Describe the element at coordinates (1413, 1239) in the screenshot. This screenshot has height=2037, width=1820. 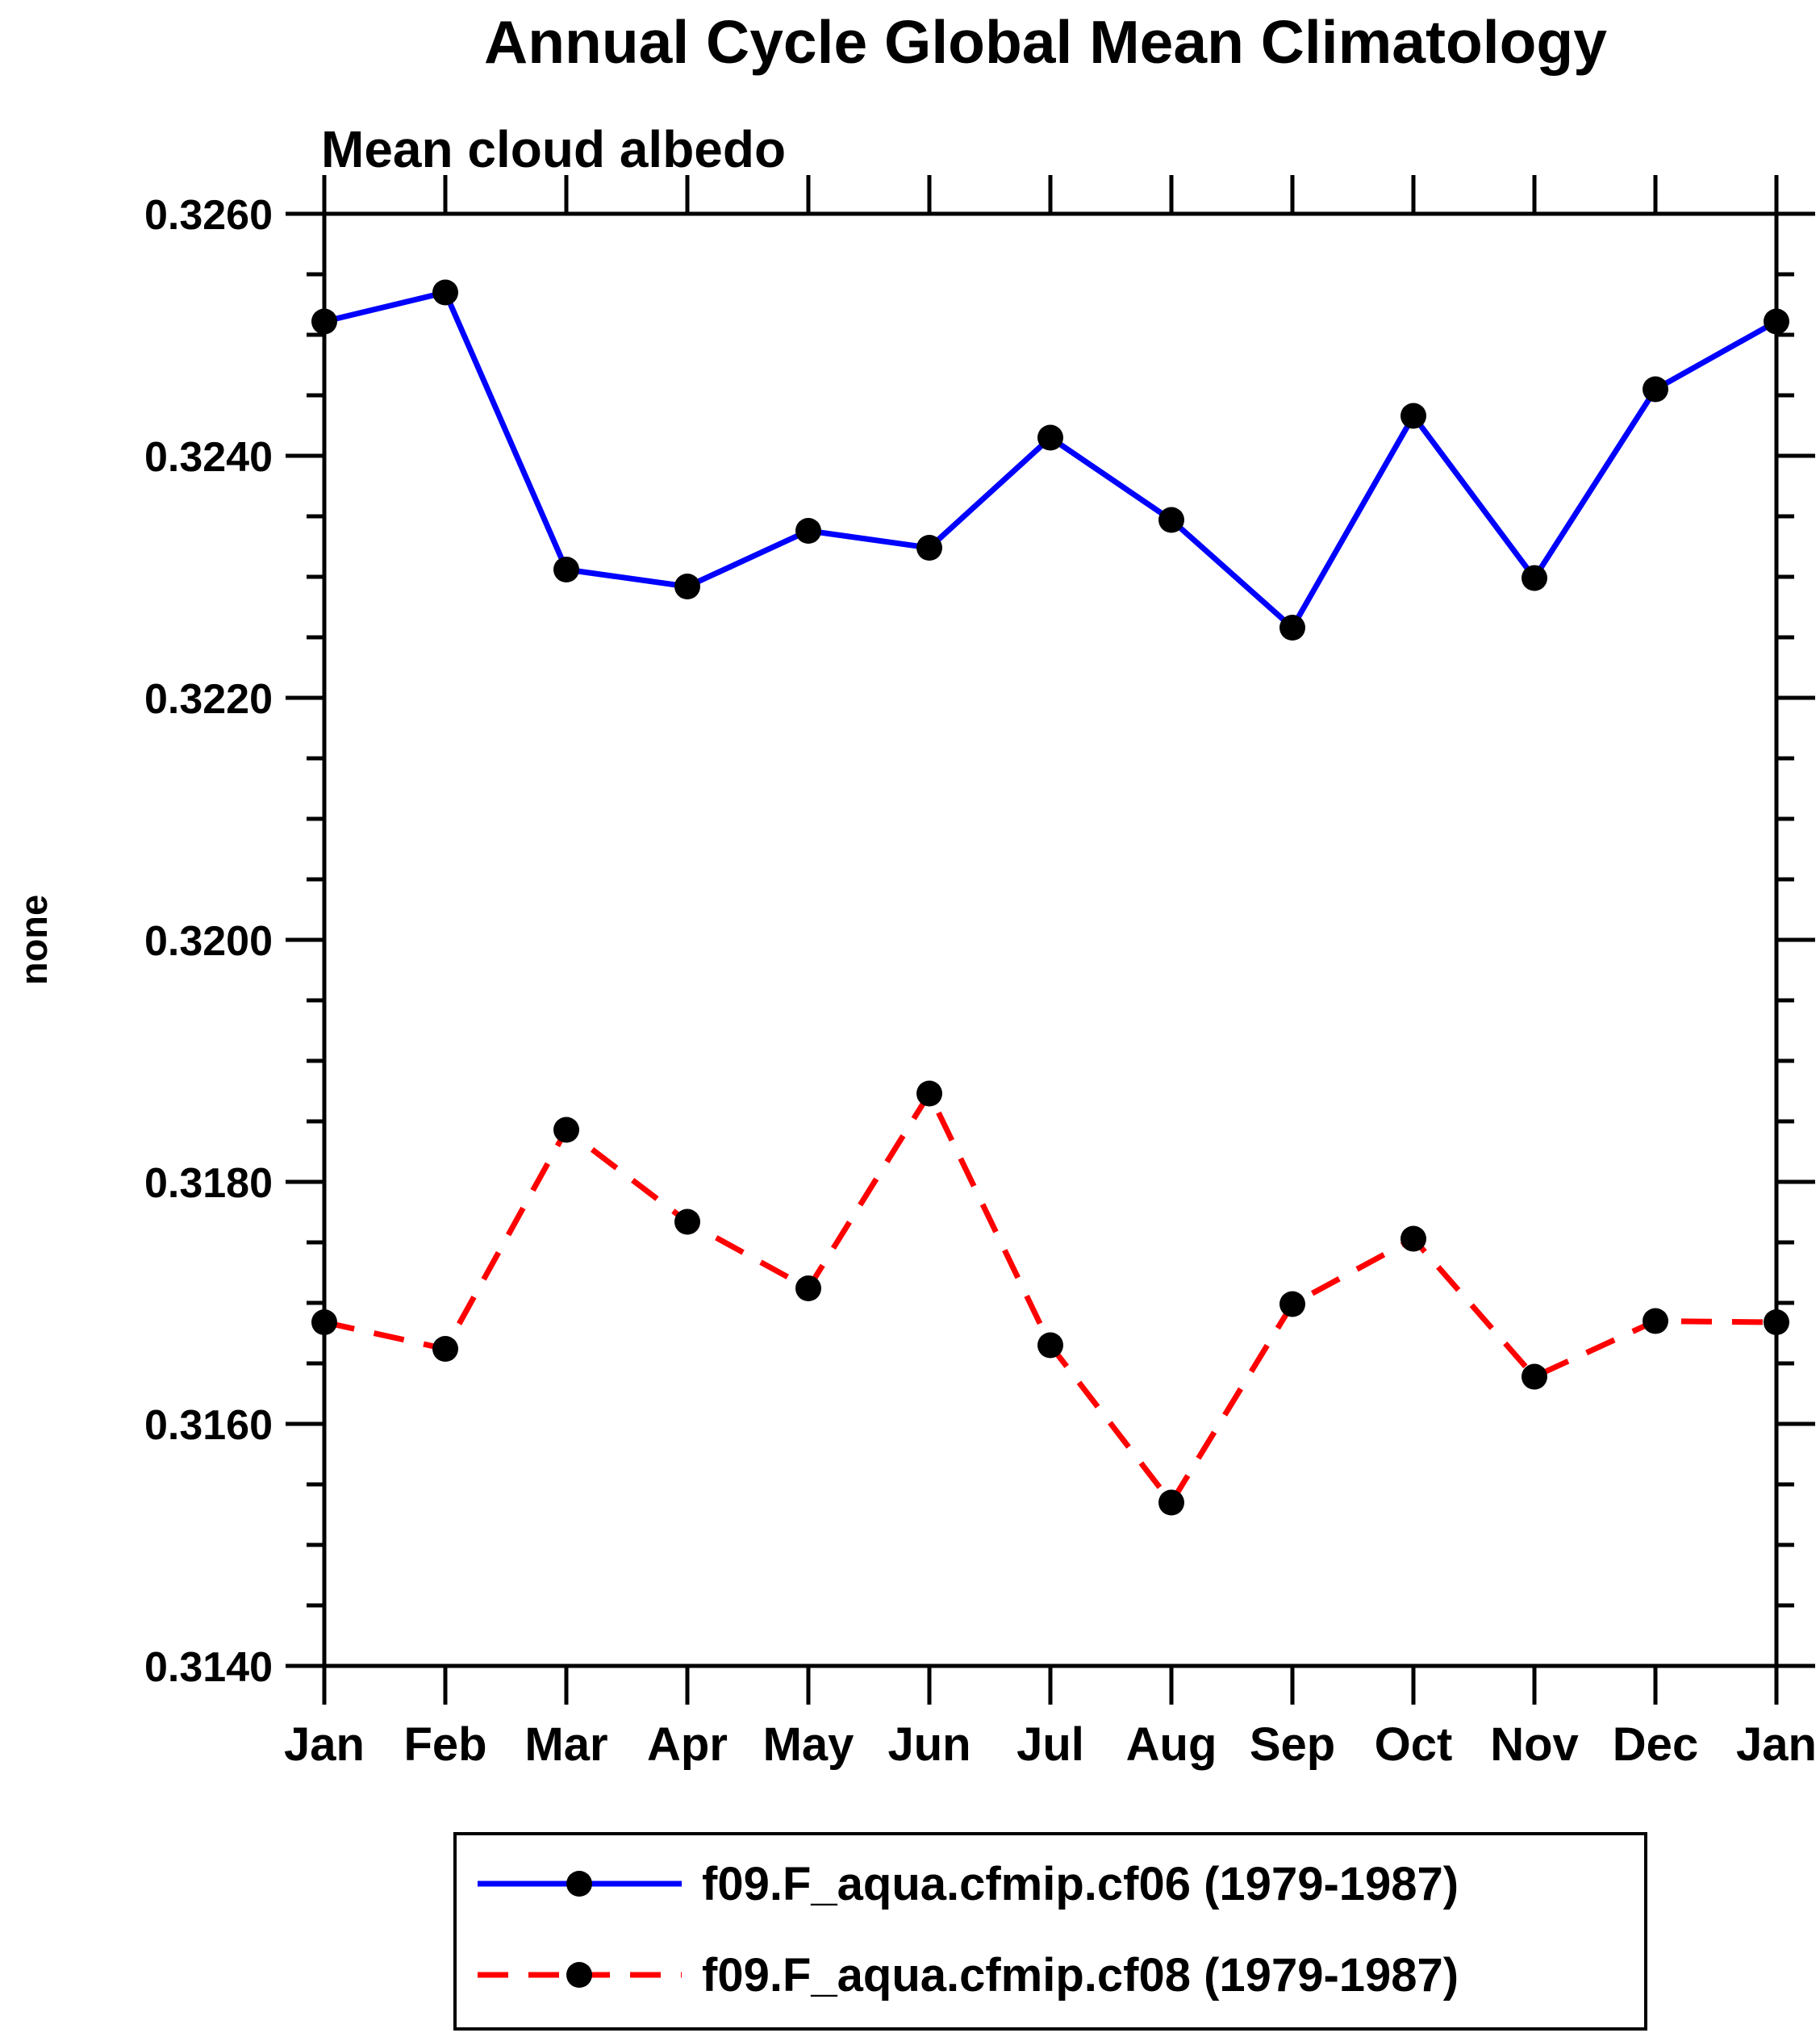
I see `series-1-point-Oct` at that location.